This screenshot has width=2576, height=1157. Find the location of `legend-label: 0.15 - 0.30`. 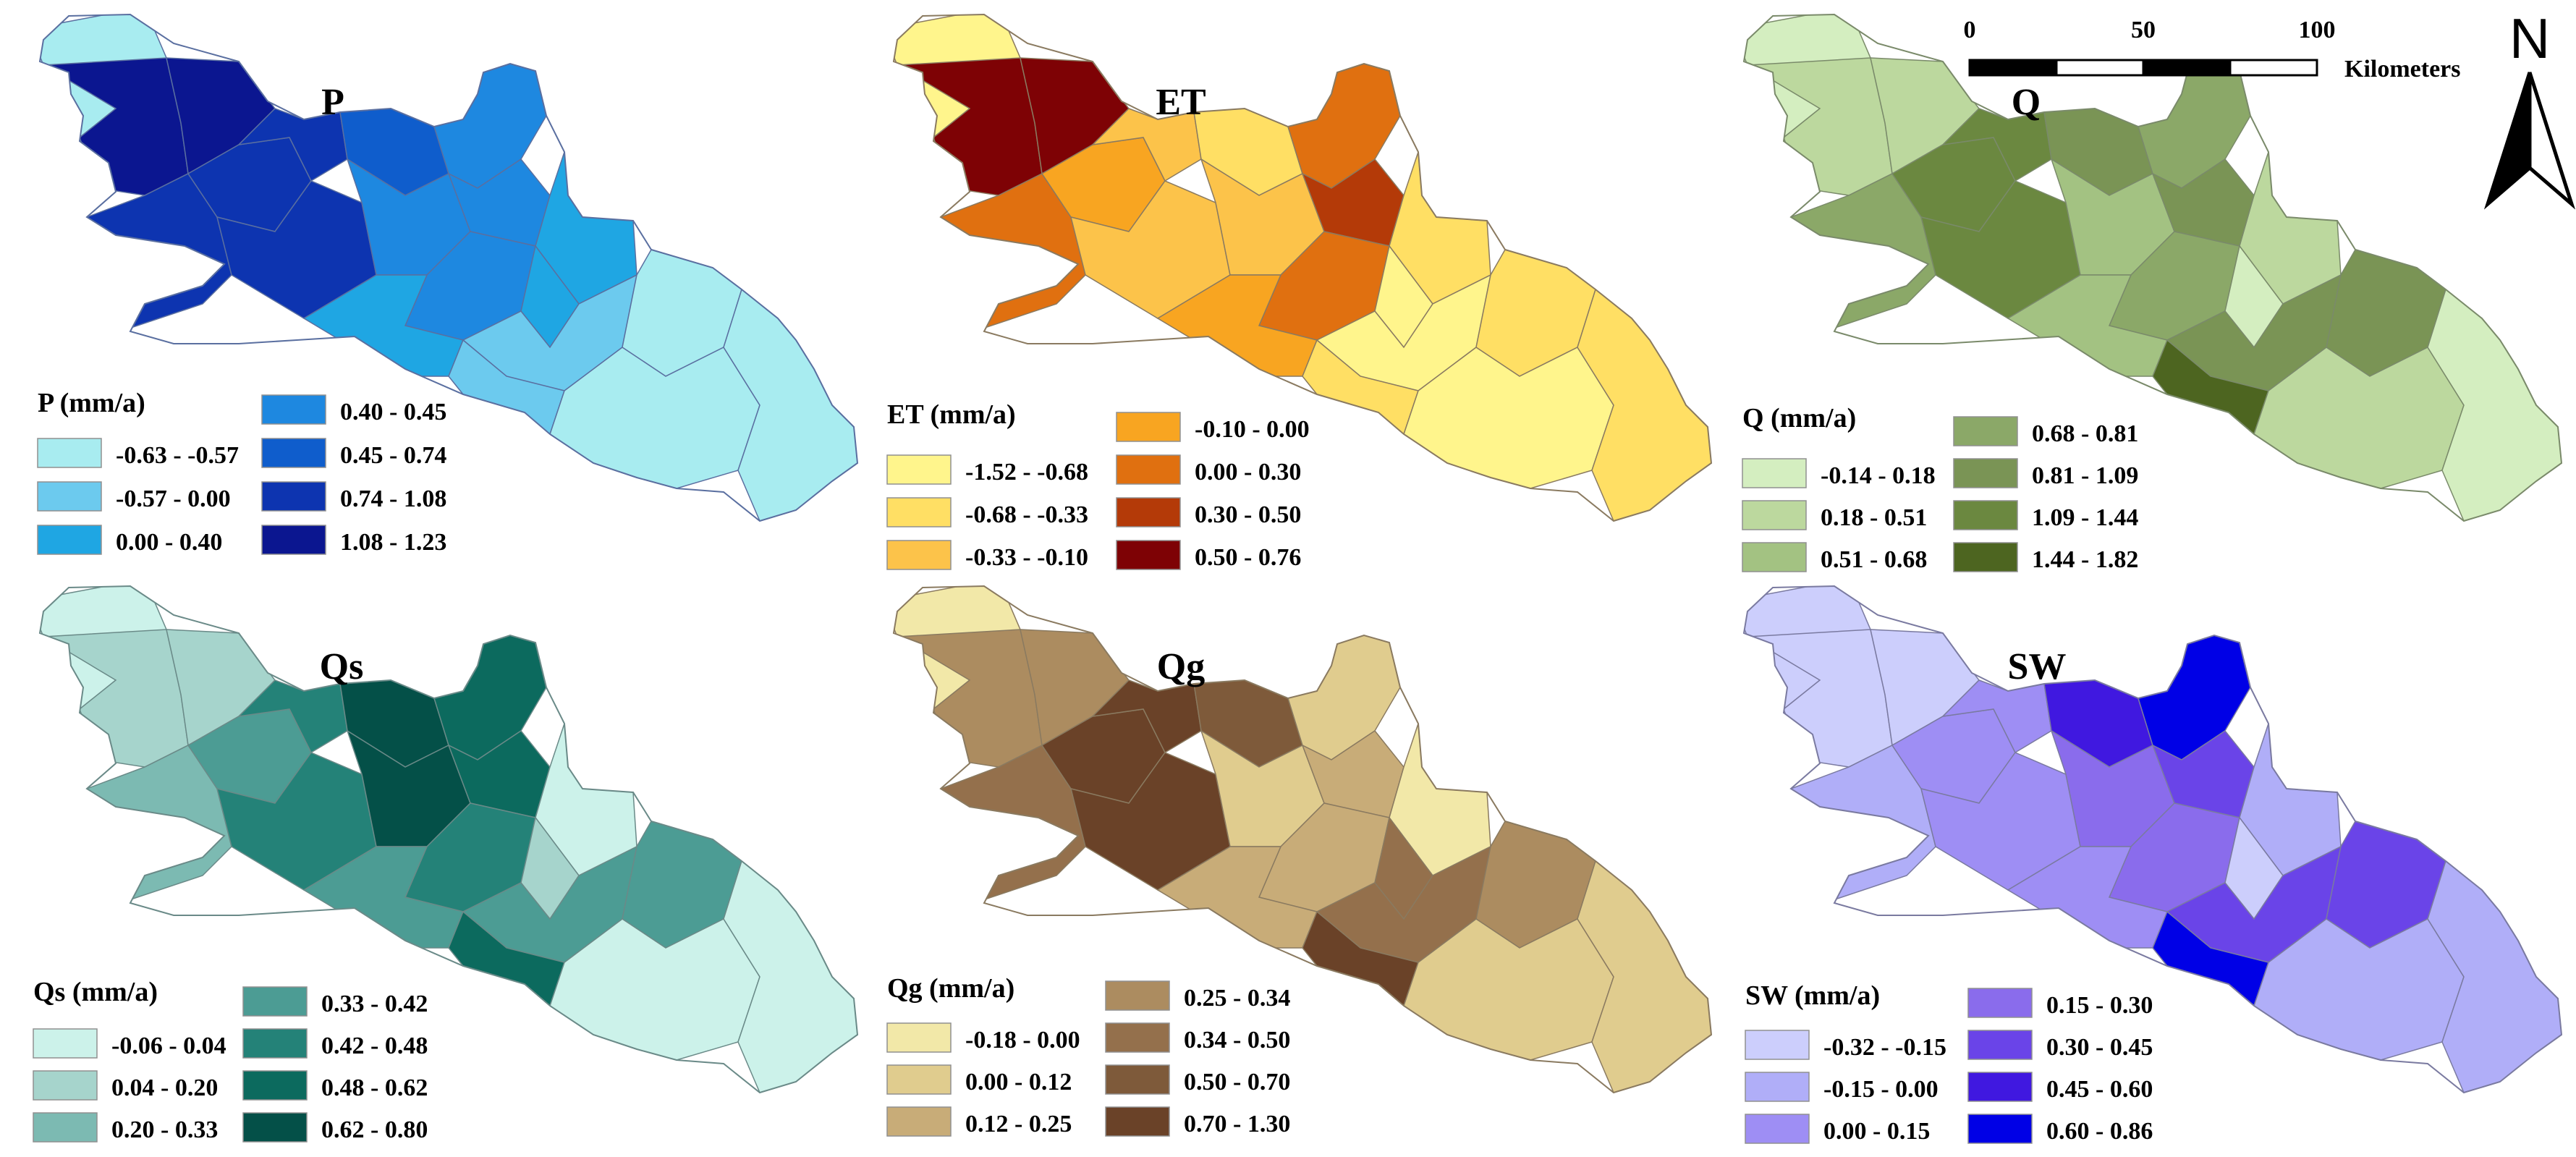

legend-label: 0.15 - 0.30 is located at coordinates (2099, 1005).